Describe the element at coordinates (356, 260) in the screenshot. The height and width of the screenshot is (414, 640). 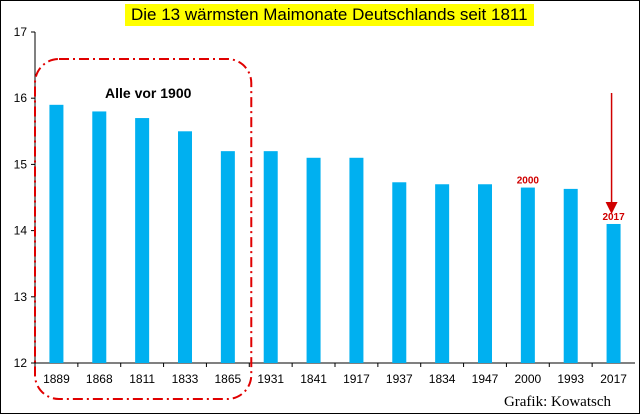
I see `bar-1917` at that location.